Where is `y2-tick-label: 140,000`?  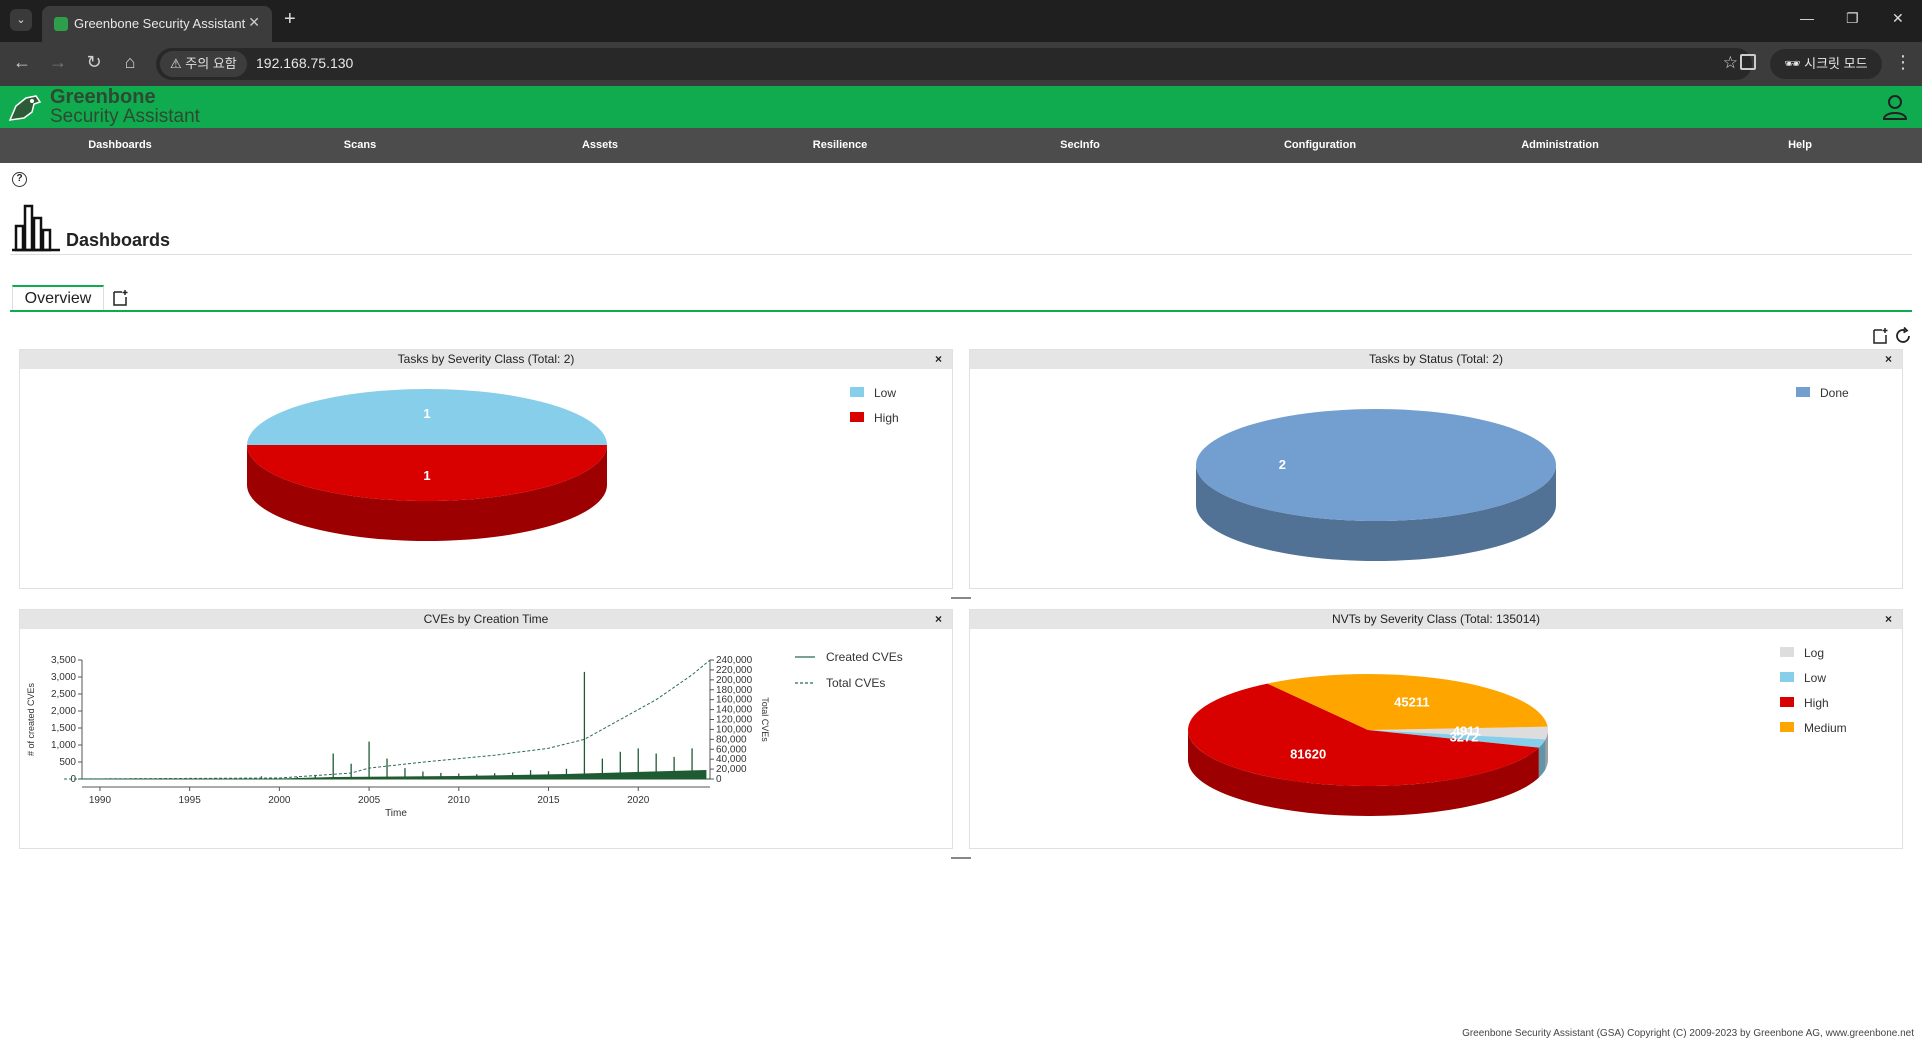
y2-tick-label: 140,000 is located at coordinates (734, 710).